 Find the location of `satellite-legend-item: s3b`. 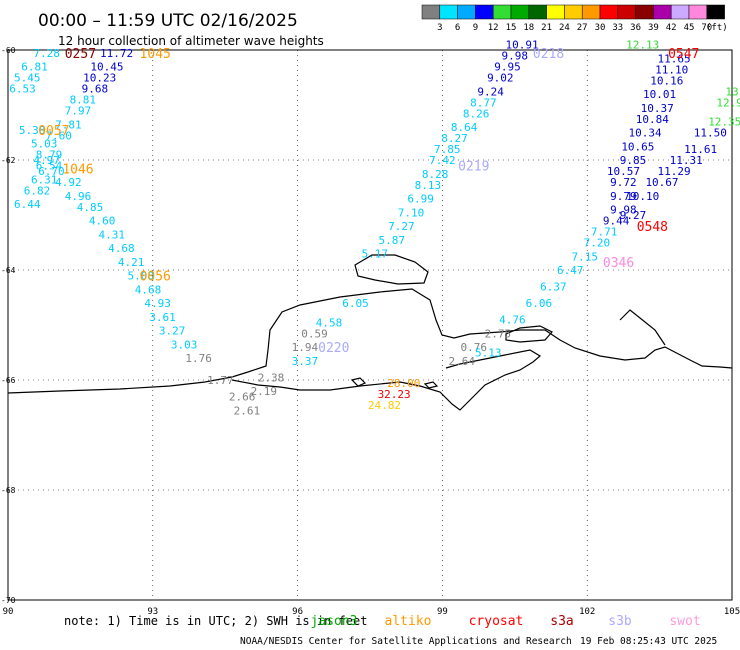

satellite-legend-item: s3b is located at coordinates (620, 621).